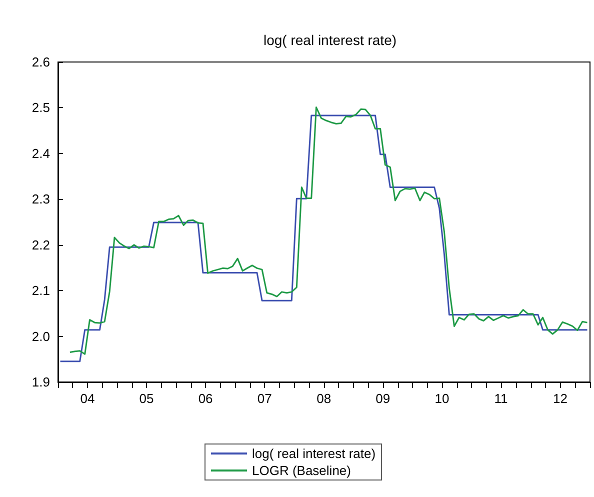 The height and width of the screenshot is (497, 594). I want to click on x-tick-label: 08, so click(324, 398).